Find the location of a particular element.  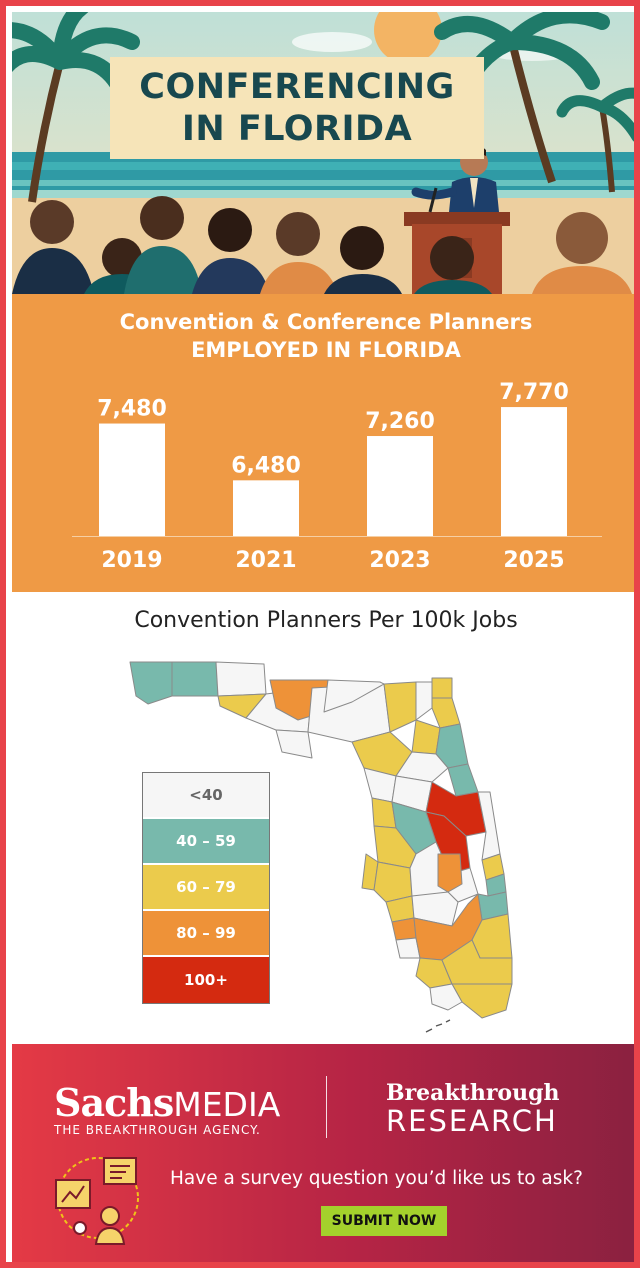

legend-item-under-40: <40 is located at coordinates (206, 796).